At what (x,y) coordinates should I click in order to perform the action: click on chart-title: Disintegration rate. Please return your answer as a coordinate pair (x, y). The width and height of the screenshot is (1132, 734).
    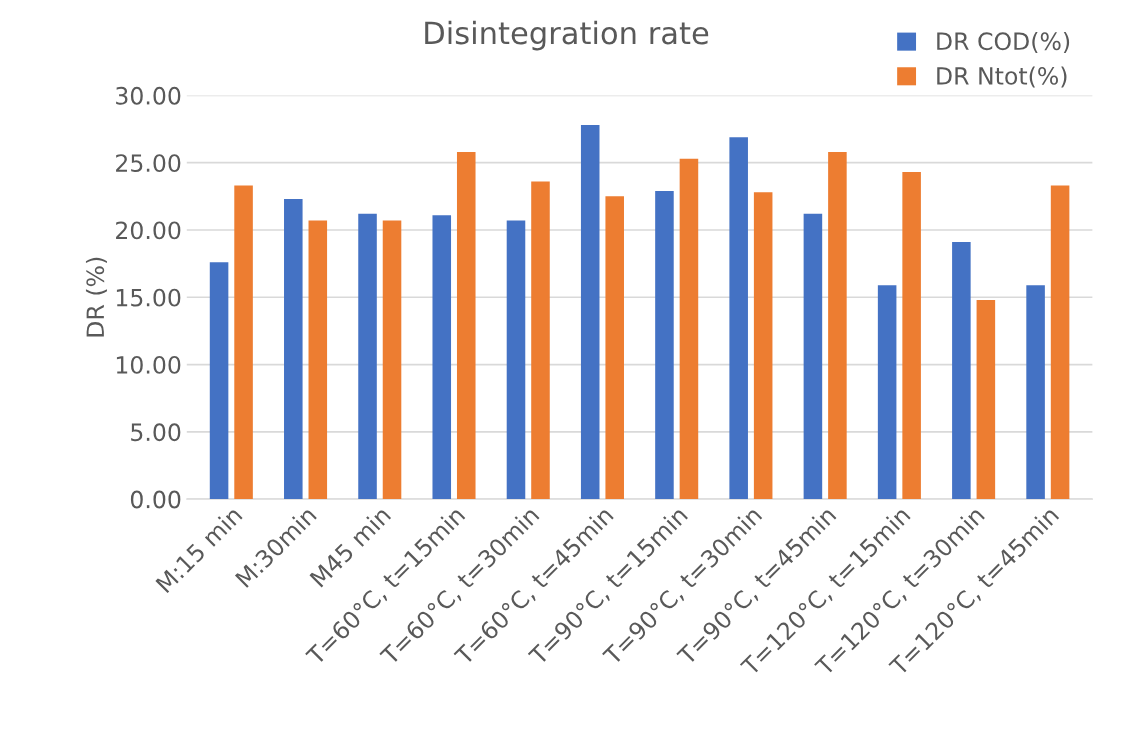
    Looking at the image, I should click on (567, 35).